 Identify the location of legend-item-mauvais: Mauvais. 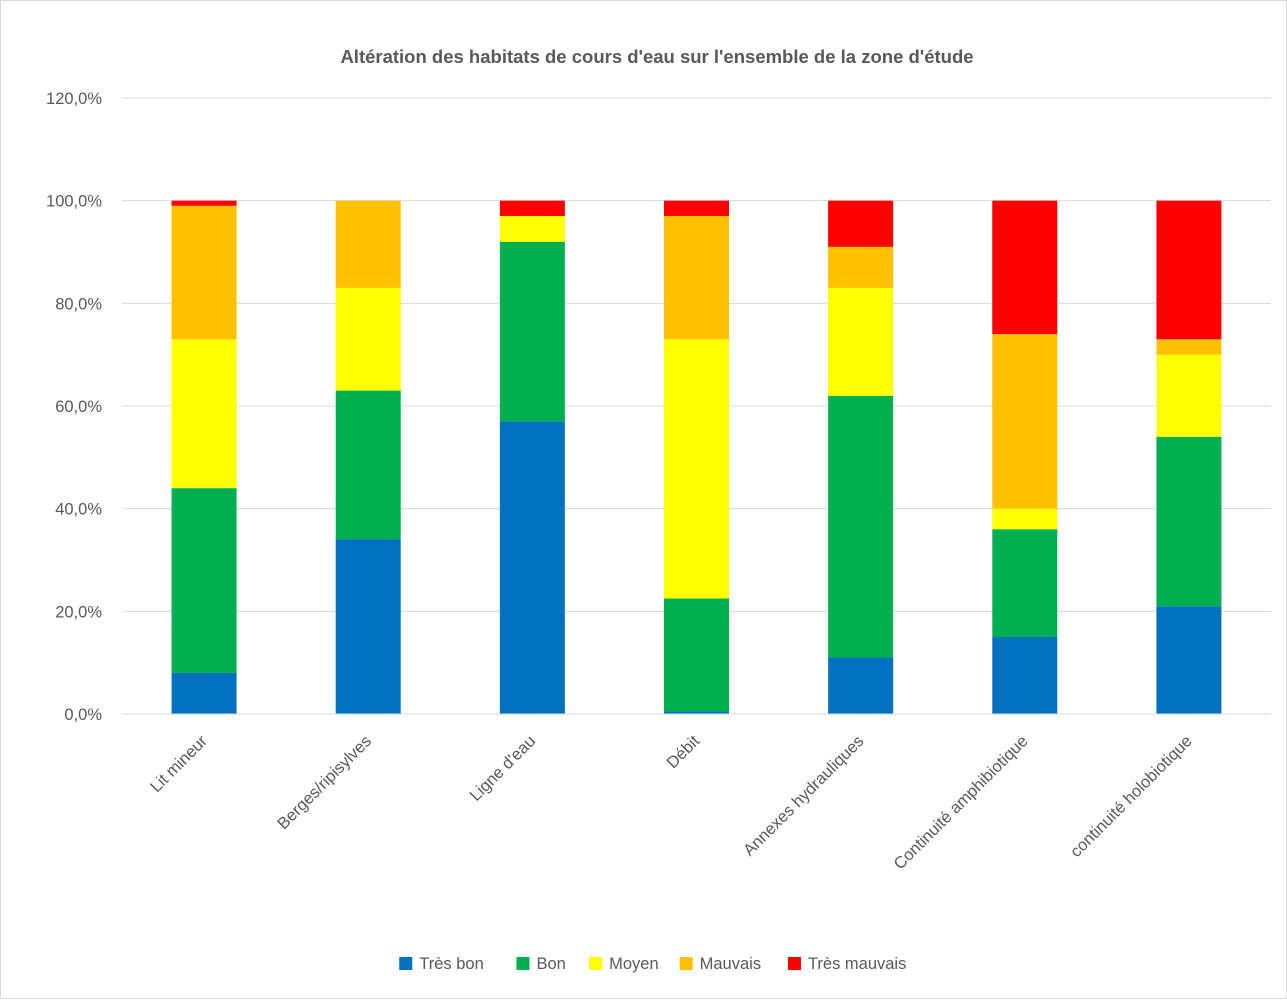
(720, 964).